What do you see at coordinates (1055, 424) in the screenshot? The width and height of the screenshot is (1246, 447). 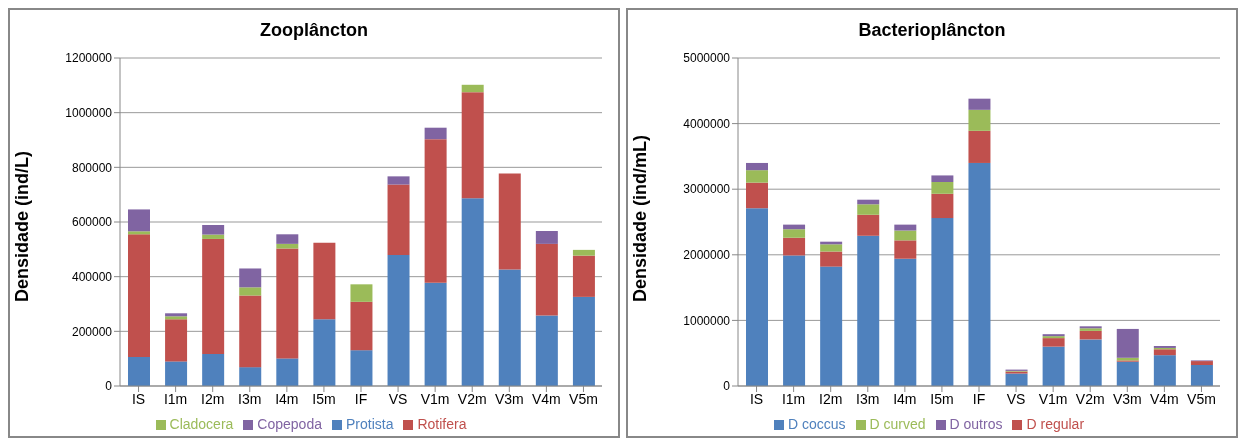 I see `legend-label: D regular` at bounding box center [1055, 424].